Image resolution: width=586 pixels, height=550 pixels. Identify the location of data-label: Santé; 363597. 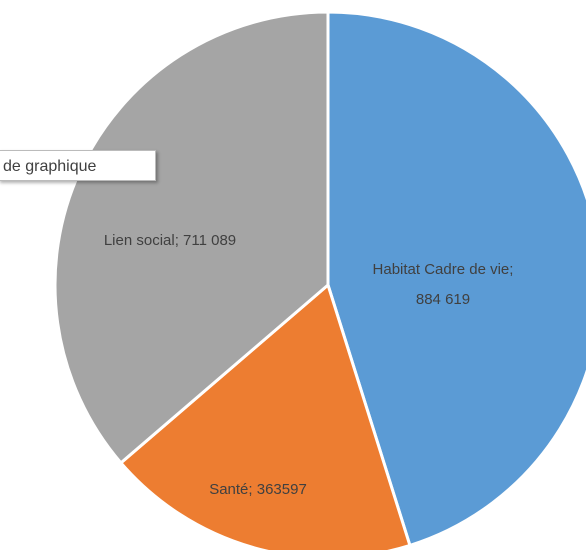
(258, 489).